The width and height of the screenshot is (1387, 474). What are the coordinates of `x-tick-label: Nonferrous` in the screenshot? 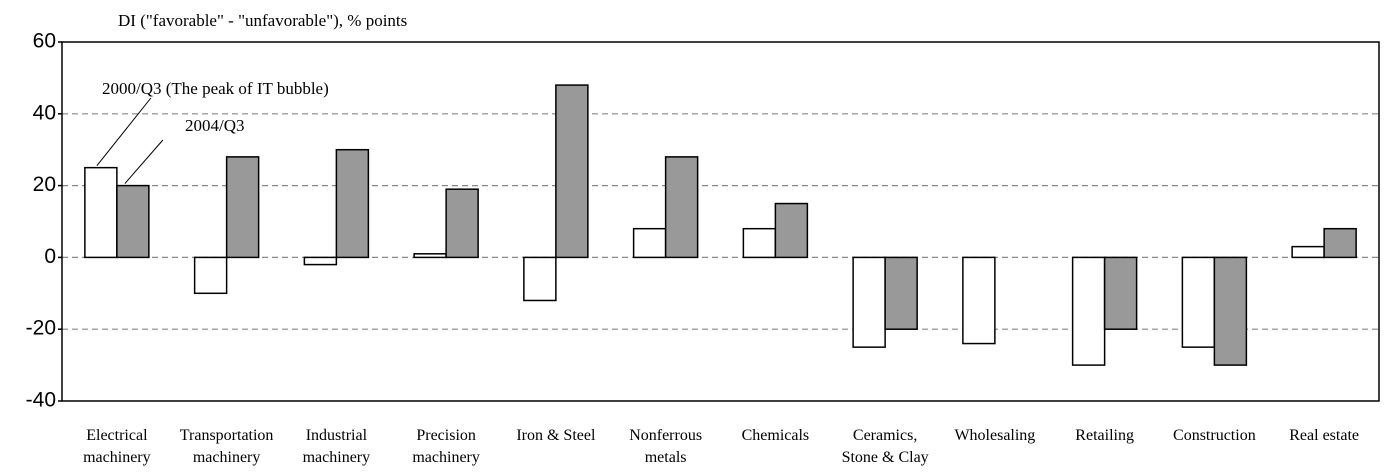 It's located at (665, 435).